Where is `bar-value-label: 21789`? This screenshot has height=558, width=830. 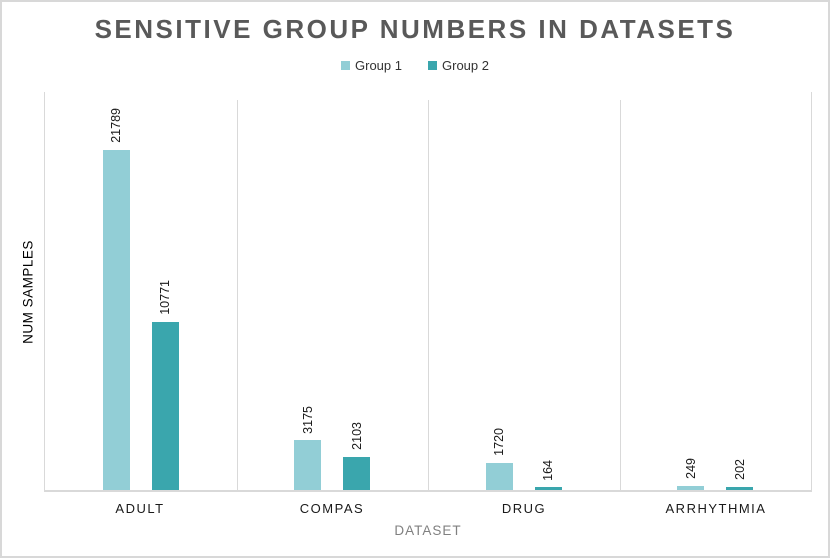 bar-value-label: 21789 is located at coordinates (116, 125).